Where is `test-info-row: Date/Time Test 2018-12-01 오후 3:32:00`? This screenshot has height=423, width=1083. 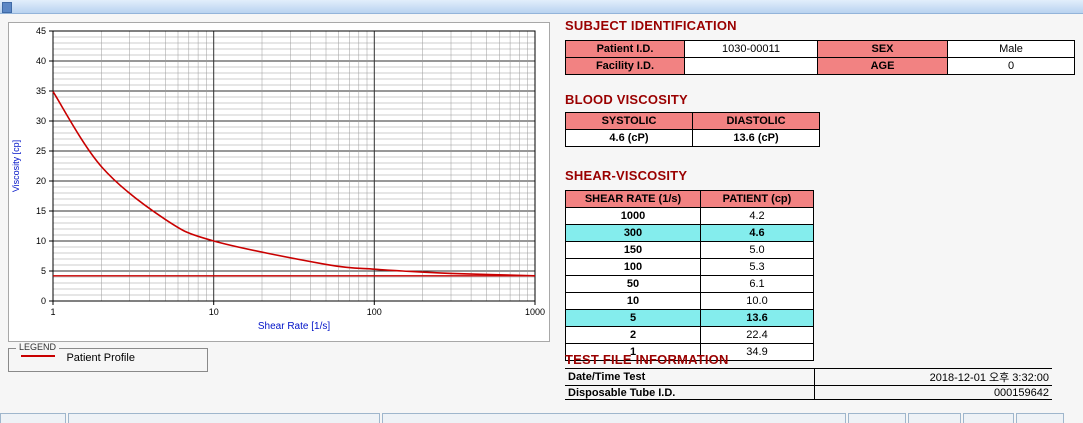 test-info-row: Date/Time Test 2018-12-01 오후 3:32:00 is located at coordinates (808, 377).